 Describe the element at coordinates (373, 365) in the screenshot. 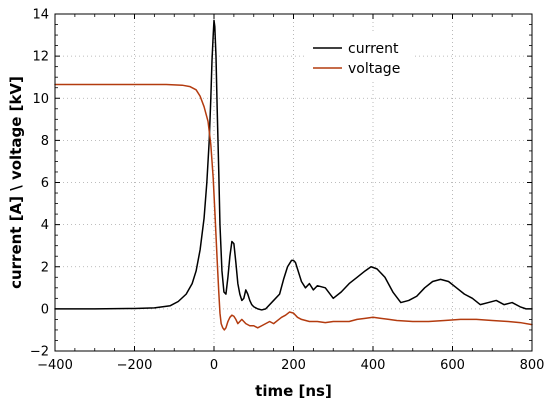

I see `x-tick-label: 400` at that location.